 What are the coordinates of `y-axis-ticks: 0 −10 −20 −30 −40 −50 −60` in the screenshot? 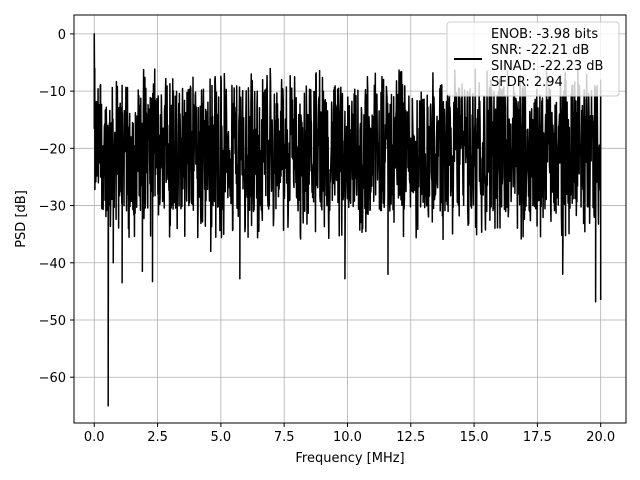 It's located at (56, 207).